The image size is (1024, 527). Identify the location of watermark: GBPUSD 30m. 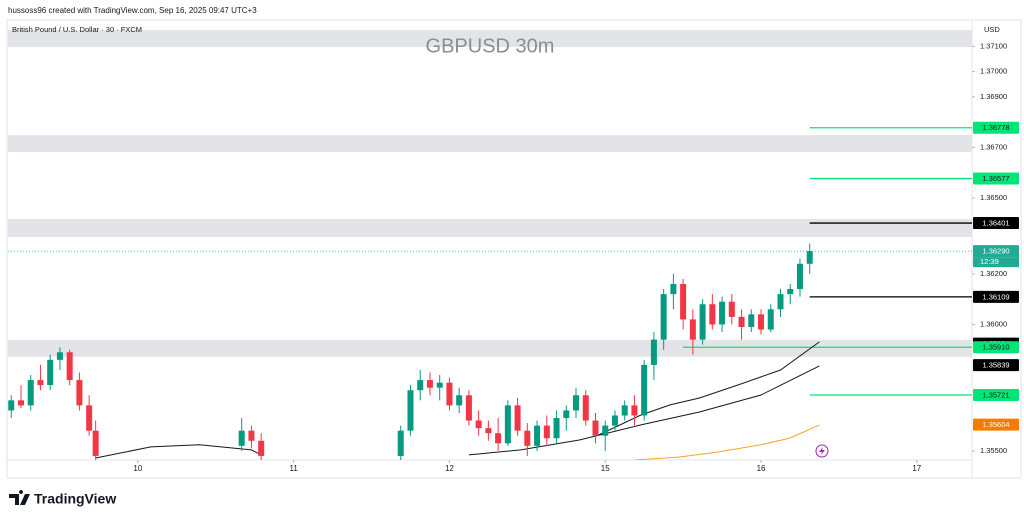
(490, 46).